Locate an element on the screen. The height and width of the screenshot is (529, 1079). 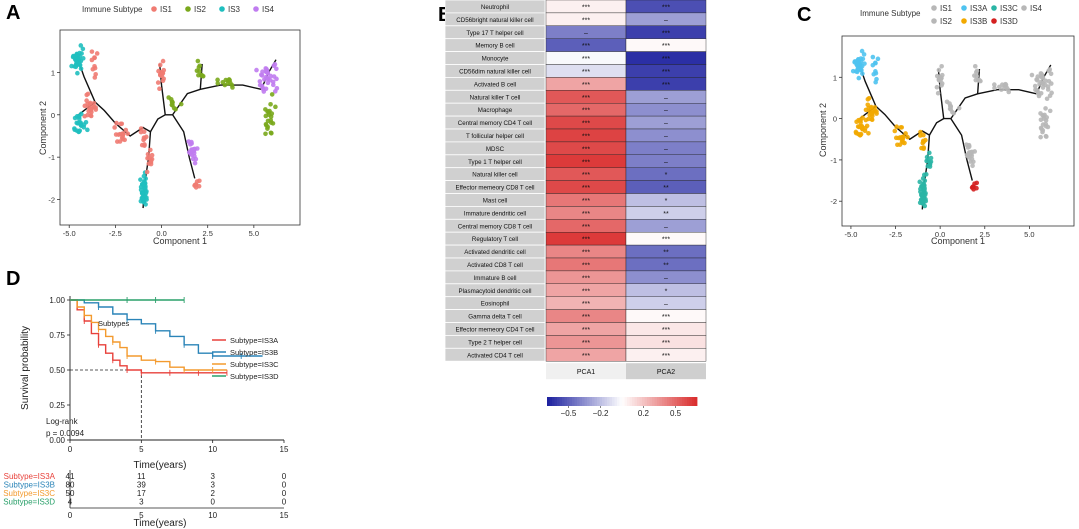
legend-d-entry: Subtype=IS3A is located at coordinates (254, 340).